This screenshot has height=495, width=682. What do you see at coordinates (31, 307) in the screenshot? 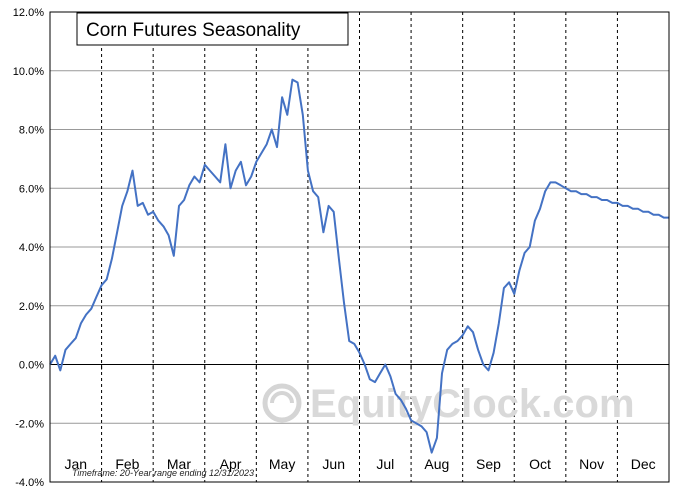
I see `y-tick-label: 2.0%` at bounding box center [31, 307].